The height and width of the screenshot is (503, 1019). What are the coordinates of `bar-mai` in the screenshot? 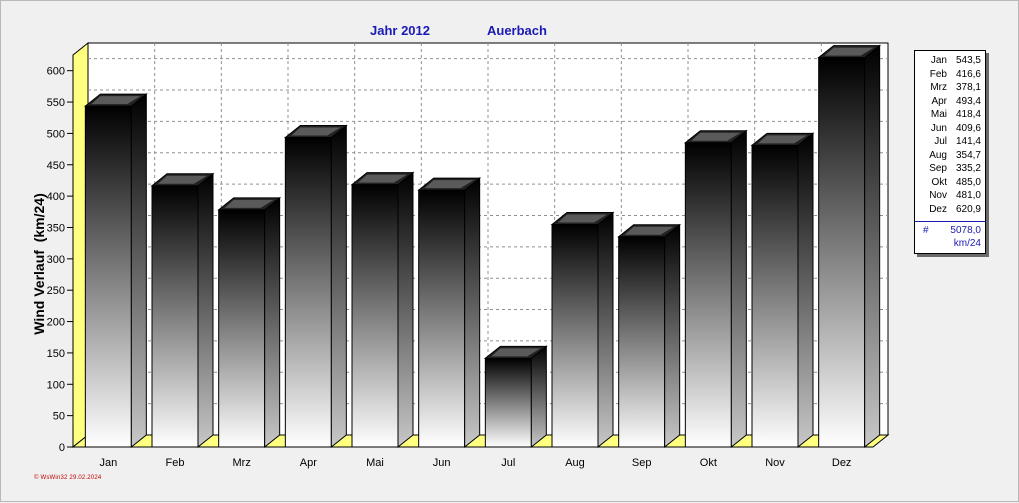 It's located at (382, 310).